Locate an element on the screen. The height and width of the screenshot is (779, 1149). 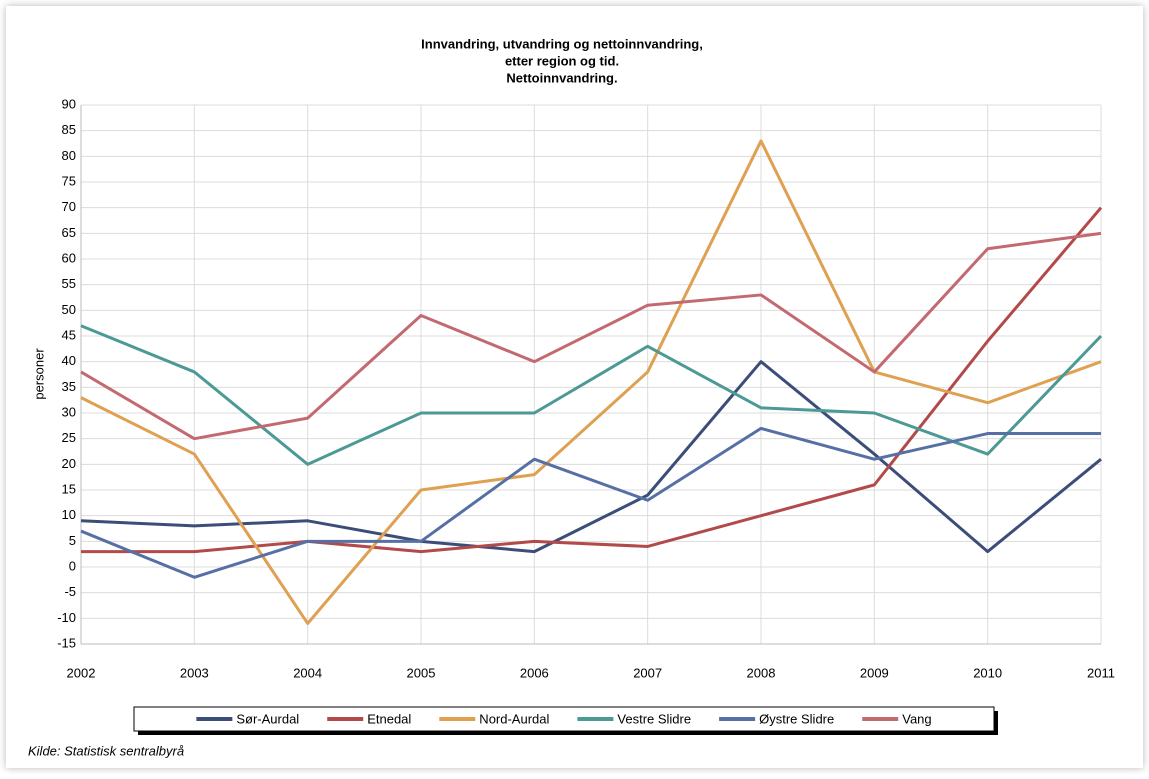
legend-label: Vang is located at coordinates (916, 718).